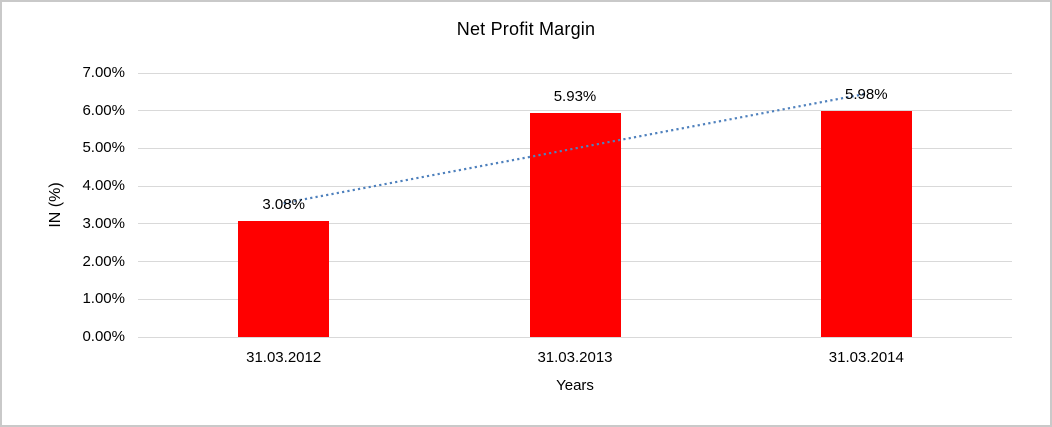 This screenshot has height=427, width=1052. I want to click on x-axis-title: Years, so click(575, 385).